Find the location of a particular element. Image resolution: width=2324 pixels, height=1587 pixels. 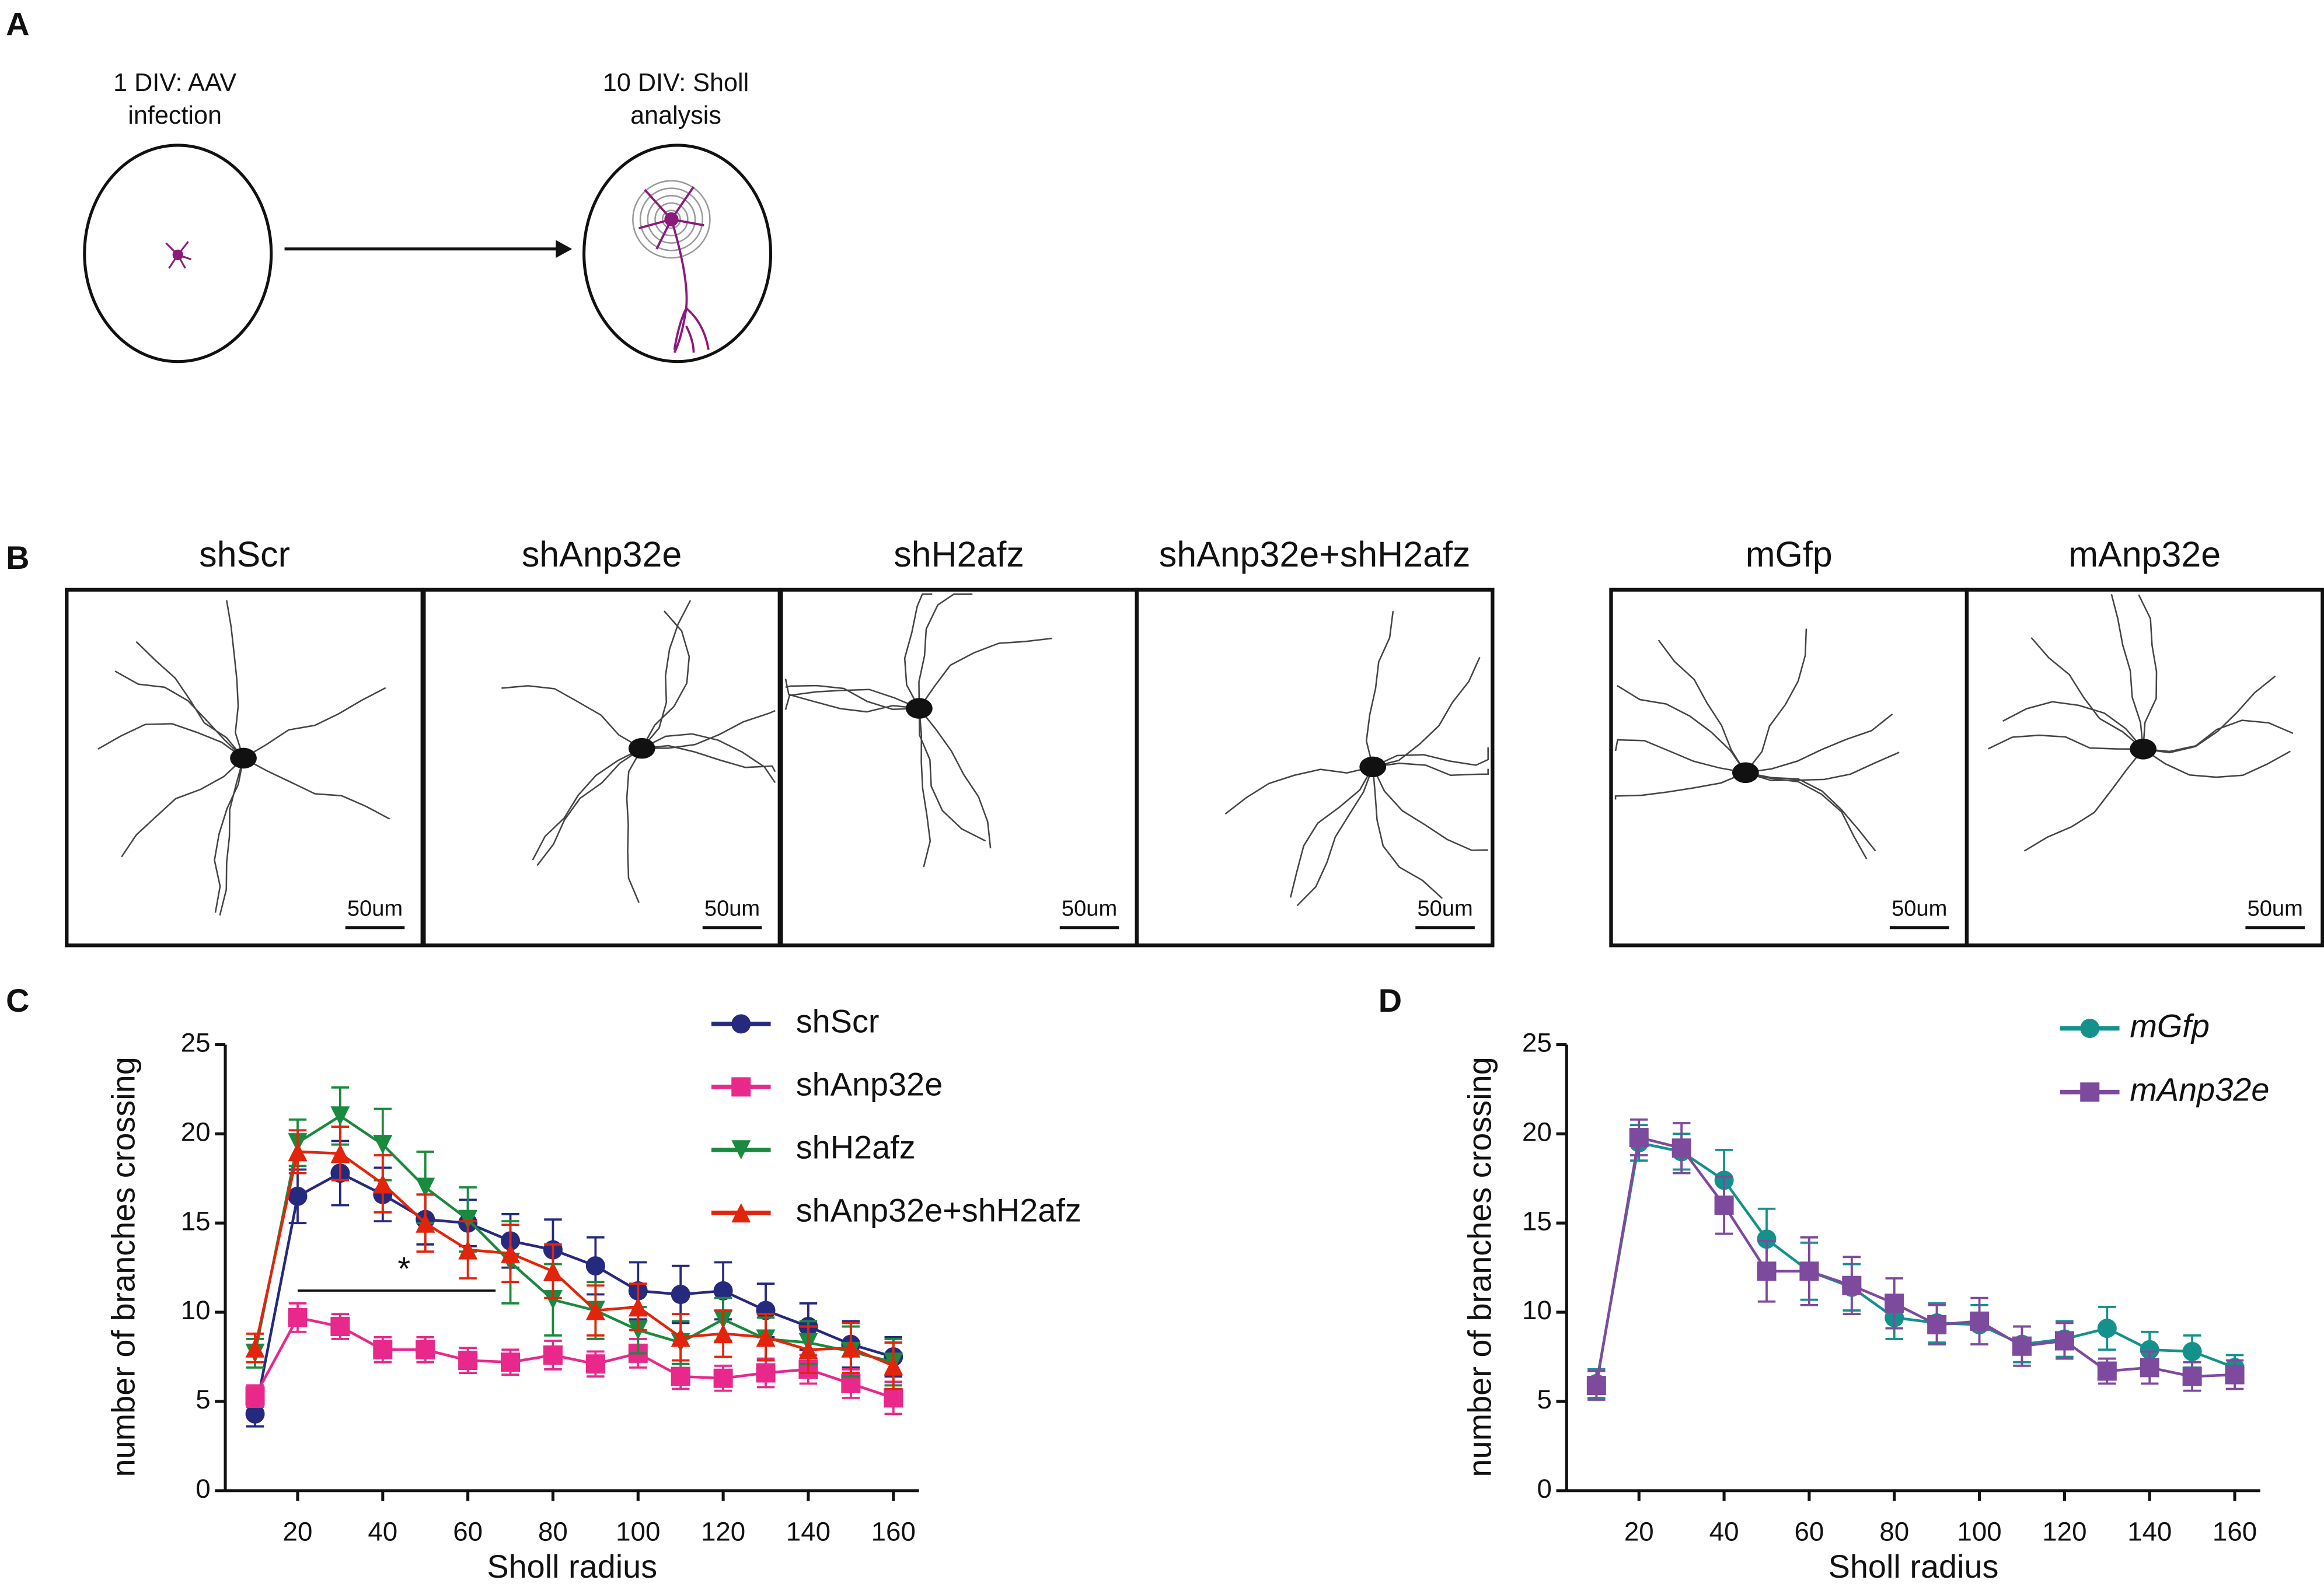

image-title: mAnp32e is located at coordinates (2145, 554).